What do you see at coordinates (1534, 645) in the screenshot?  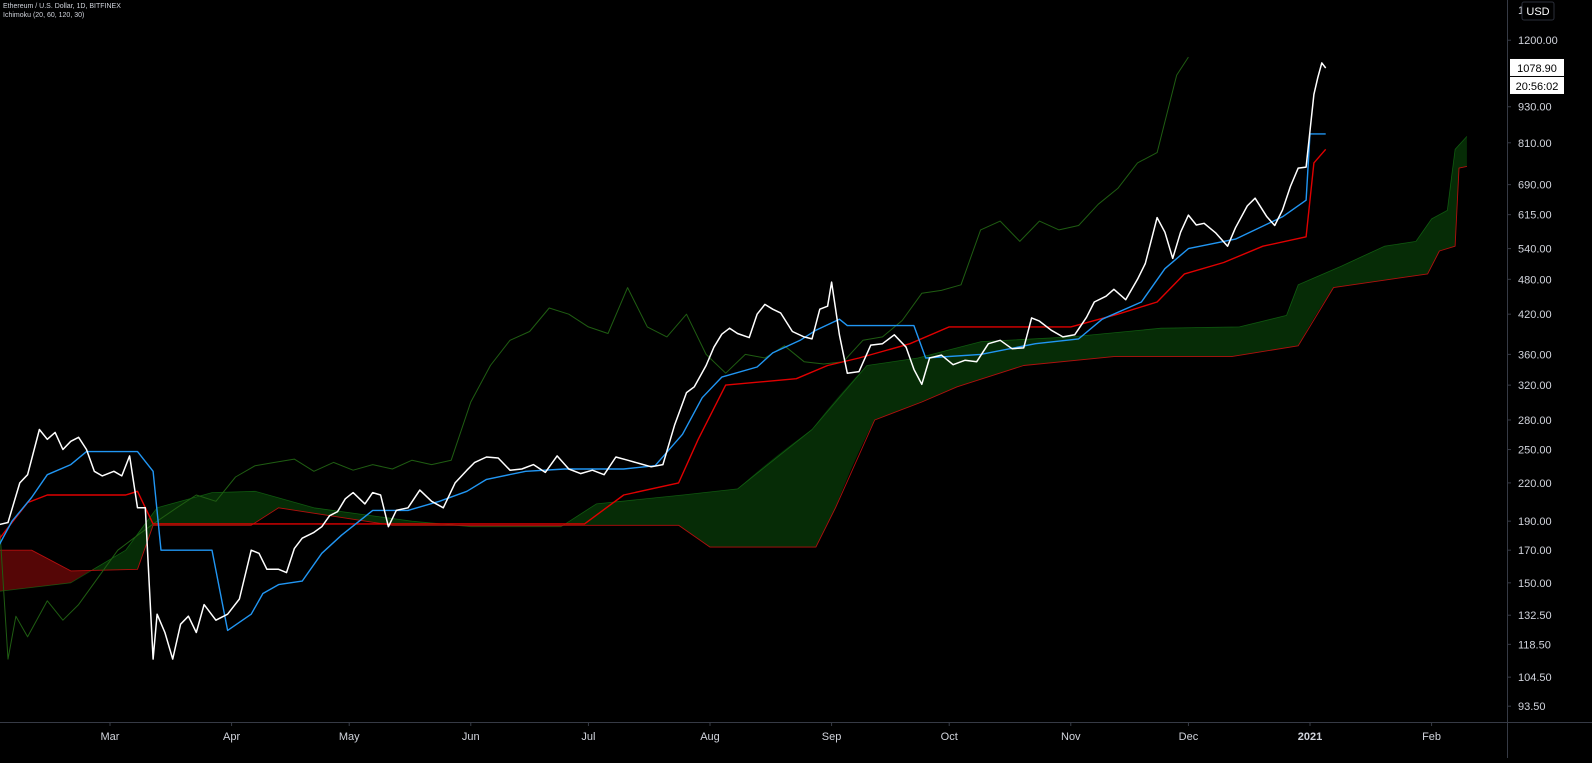 I see `y-tick-label: 118.50` at bounding box center [1534, 645].